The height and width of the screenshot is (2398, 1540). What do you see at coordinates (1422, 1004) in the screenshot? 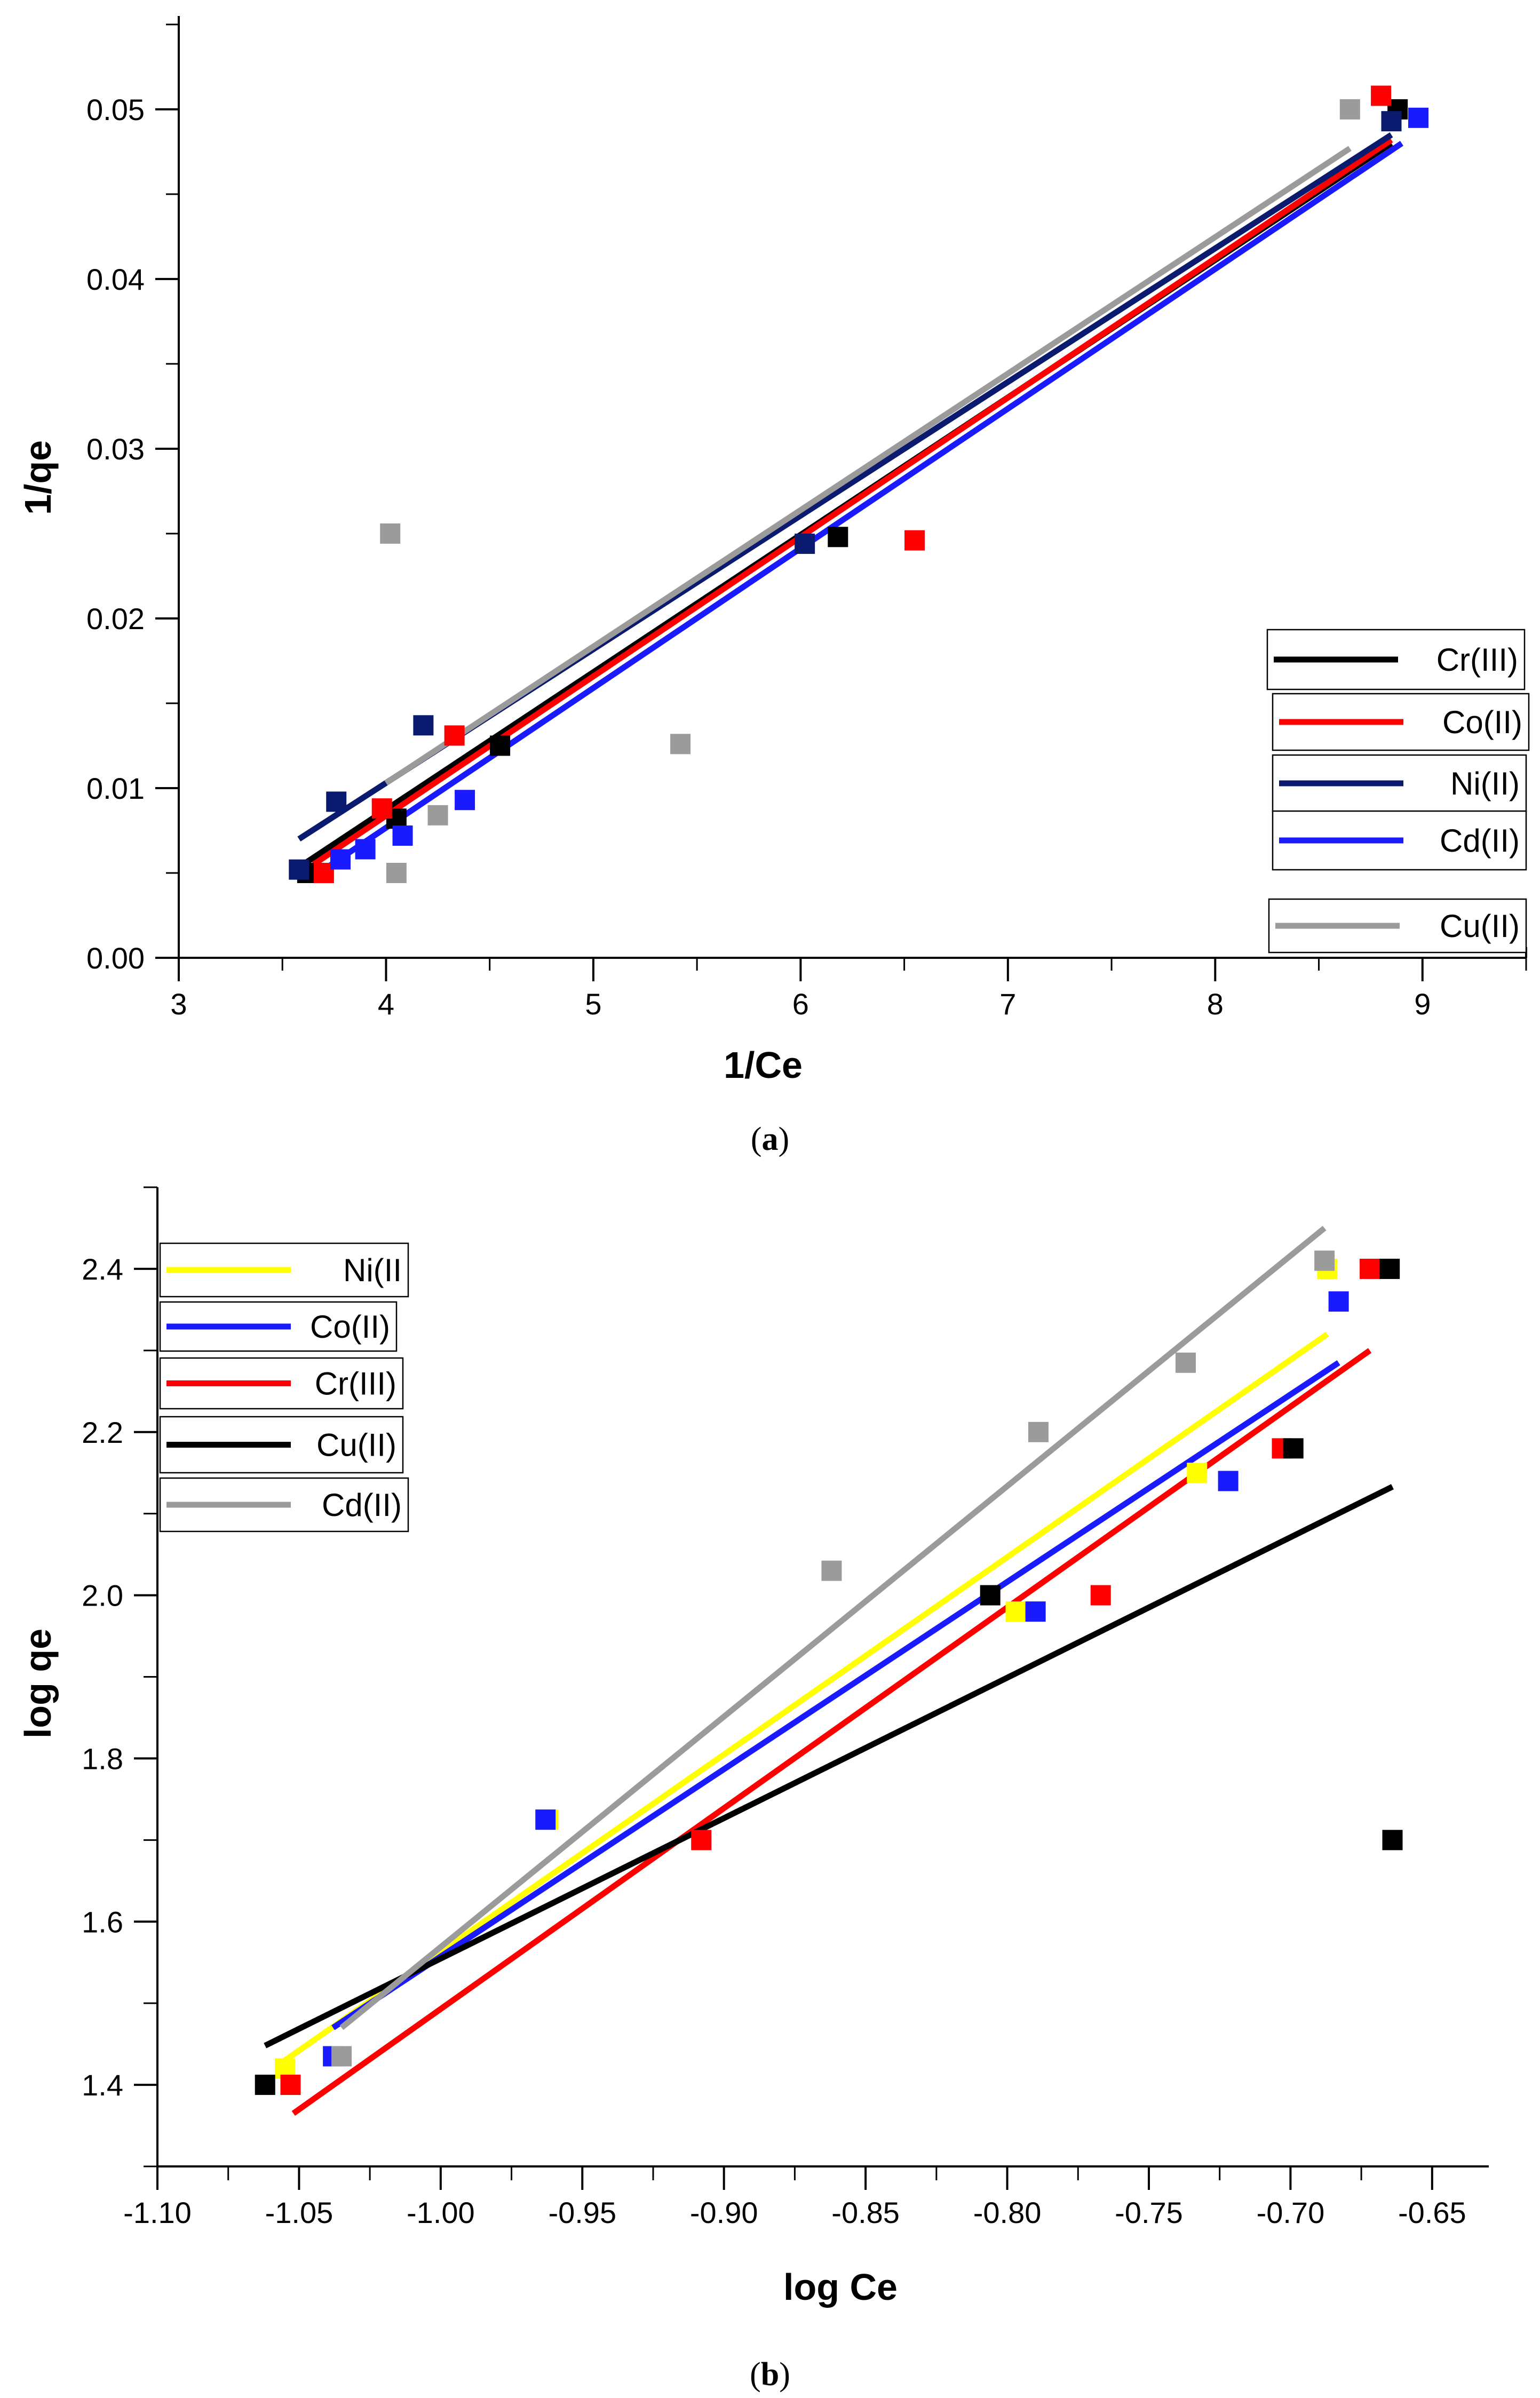
I see `panel-a-x-tick-label: 9` at bounding box center [1422, 1004].